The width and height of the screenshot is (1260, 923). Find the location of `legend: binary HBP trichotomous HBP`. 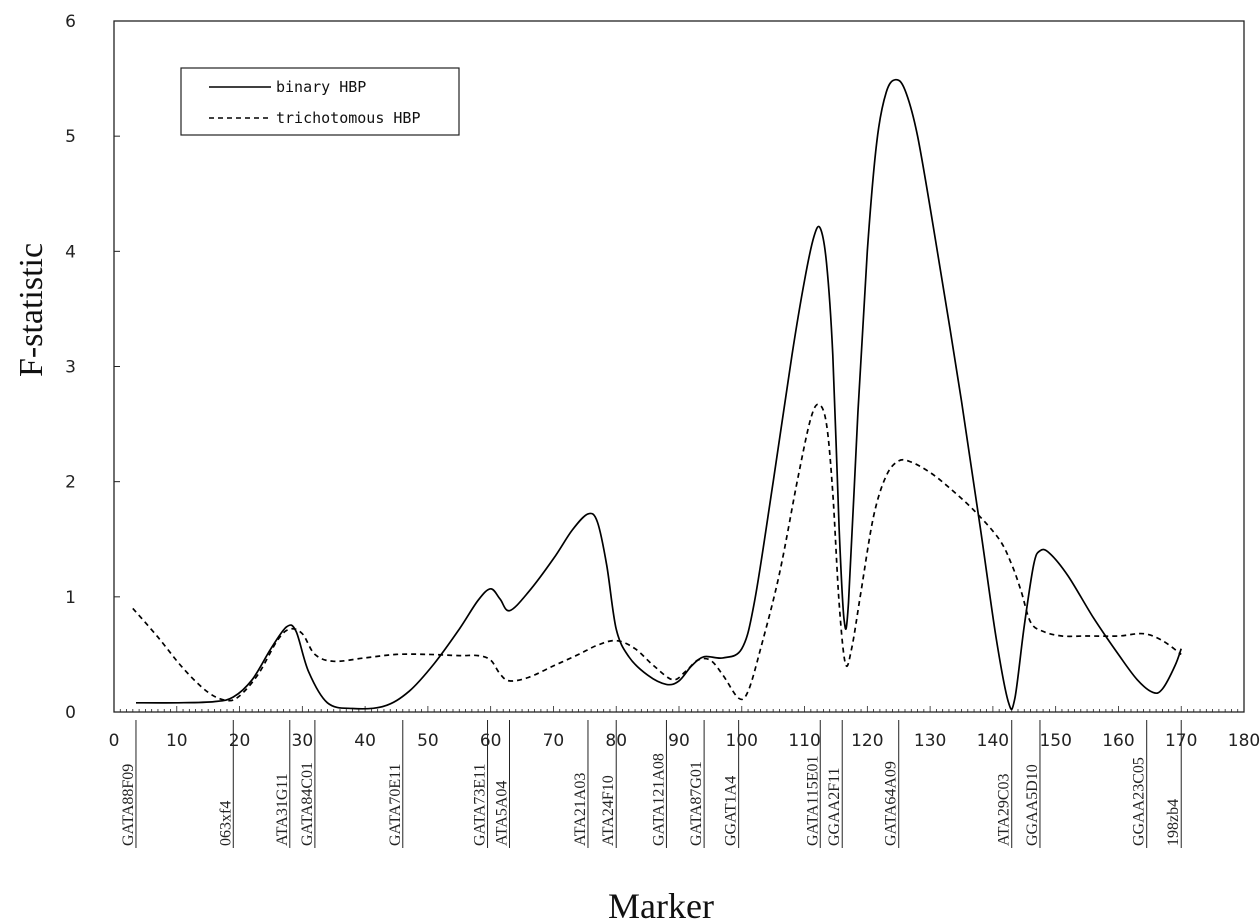

legend: binary HBP trichotomous HBP is located at coordinates (320, 101).